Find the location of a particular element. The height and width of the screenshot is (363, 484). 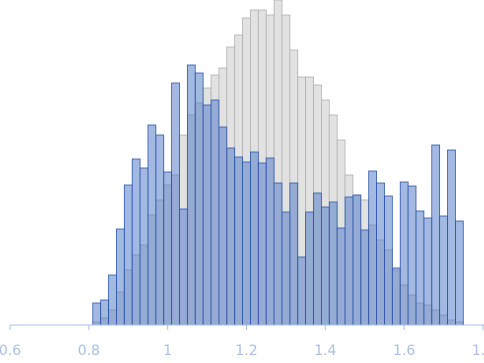

x-tick-label: 0.6 is located at coordinates (10, 351).